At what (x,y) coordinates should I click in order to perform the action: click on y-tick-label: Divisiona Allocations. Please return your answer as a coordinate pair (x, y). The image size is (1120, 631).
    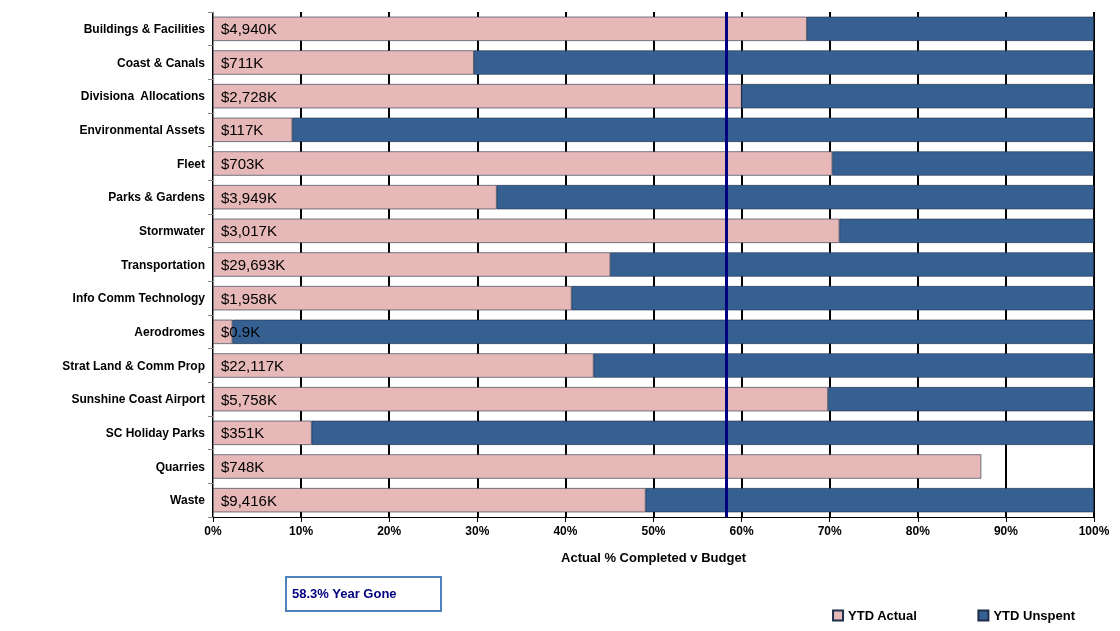
    Looking at the image, I should click on (143, 96).